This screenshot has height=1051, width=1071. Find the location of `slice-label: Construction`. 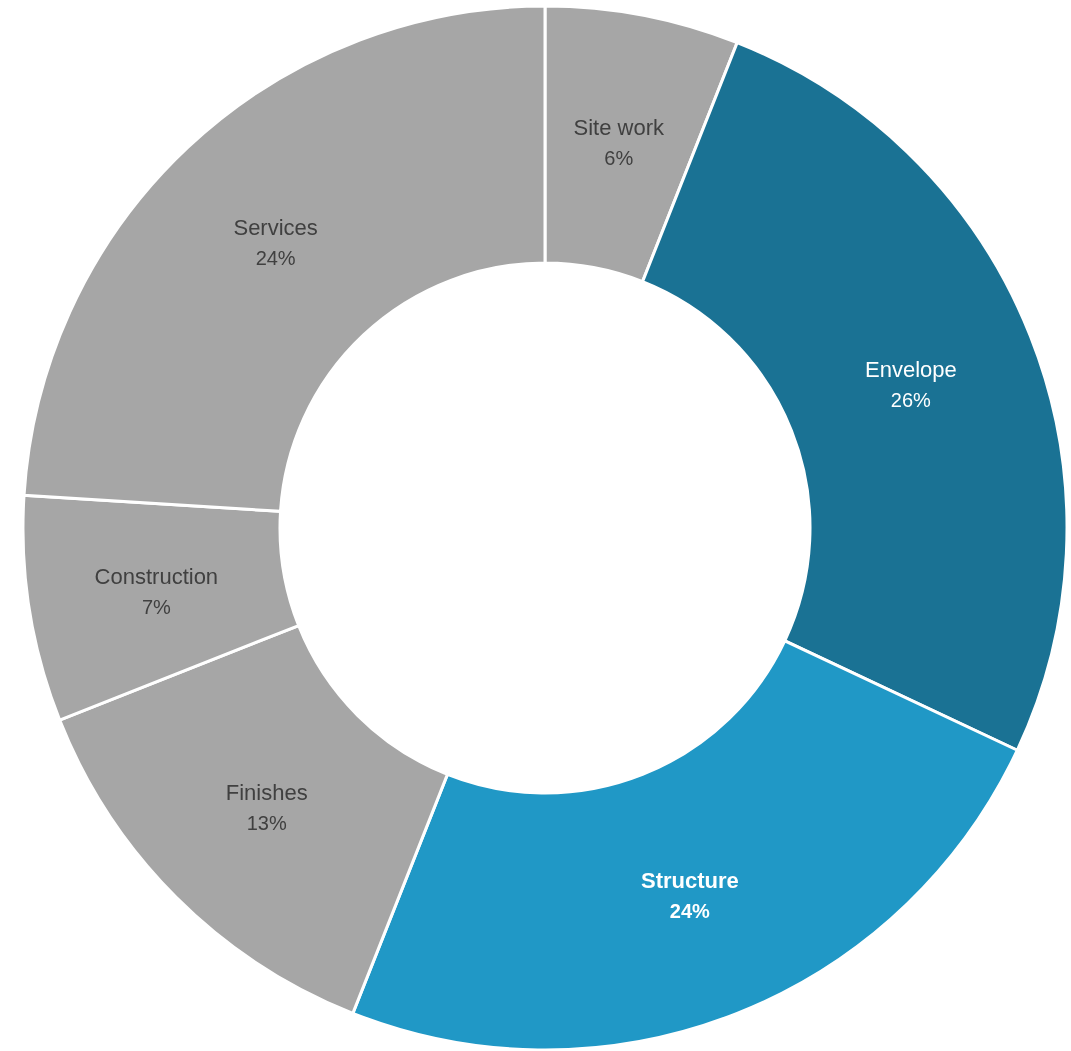

slice-label: Construction is located at coordinates (156, 576).